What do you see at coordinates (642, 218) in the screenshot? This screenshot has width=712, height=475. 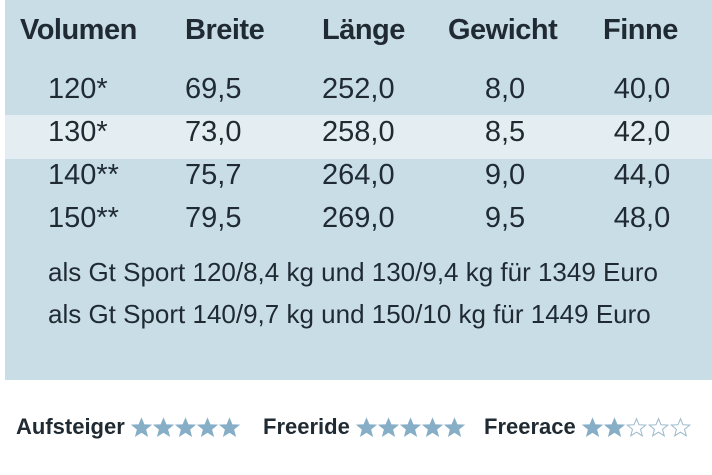 I see `table-cell: 48,0` at bounding box center [642, 218].